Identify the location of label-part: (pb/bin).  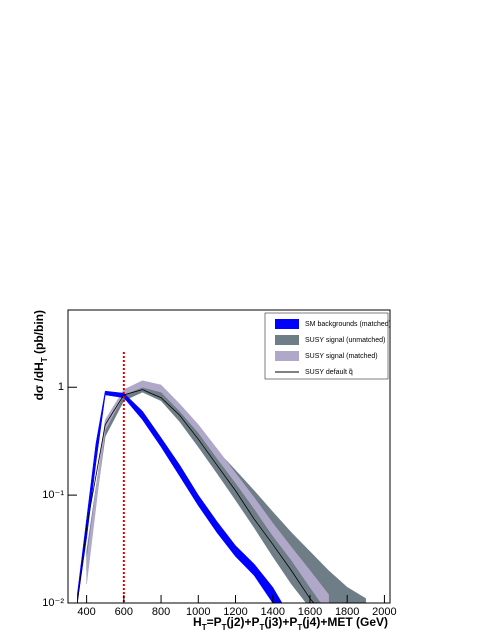
(39, 333).